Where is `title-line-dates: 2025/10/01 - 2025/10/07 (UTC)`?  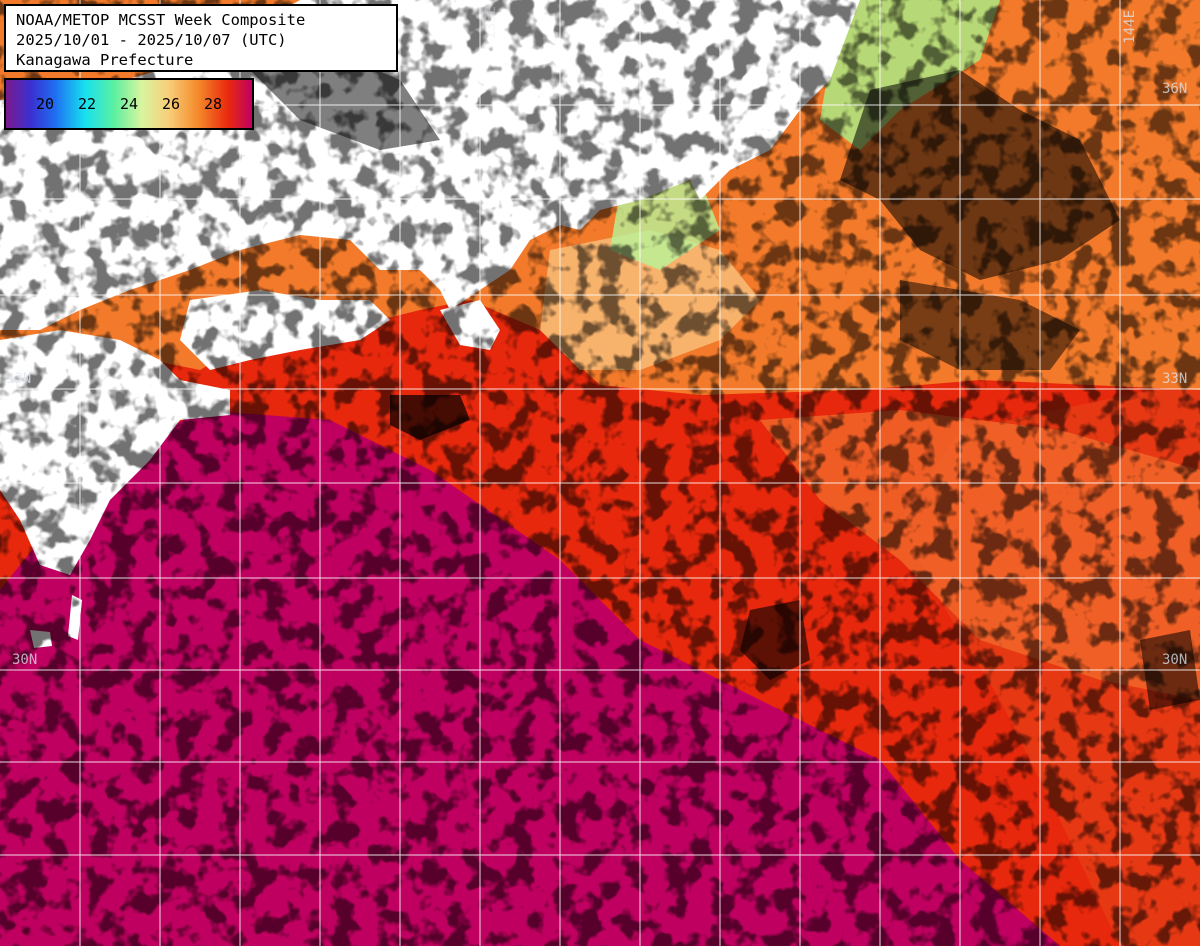
title-line-dates: 2025/10/01 - 2025/10/07 (UTC) is located at coordinates (151, 40).